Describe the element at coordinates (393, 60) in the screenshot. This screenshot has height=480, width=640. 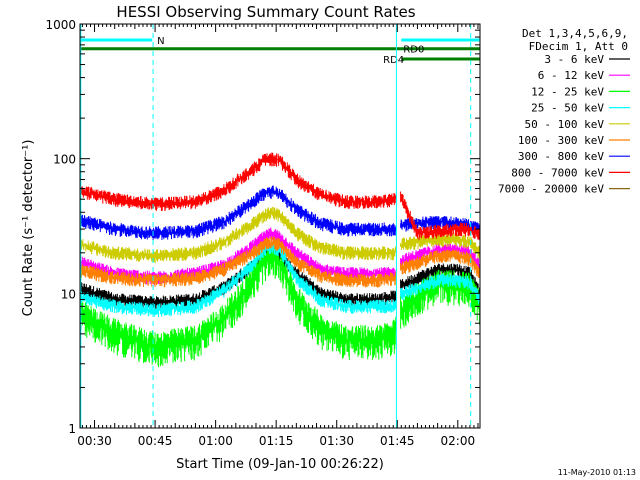
I see `flag-rd4-label: RD4` at that location.